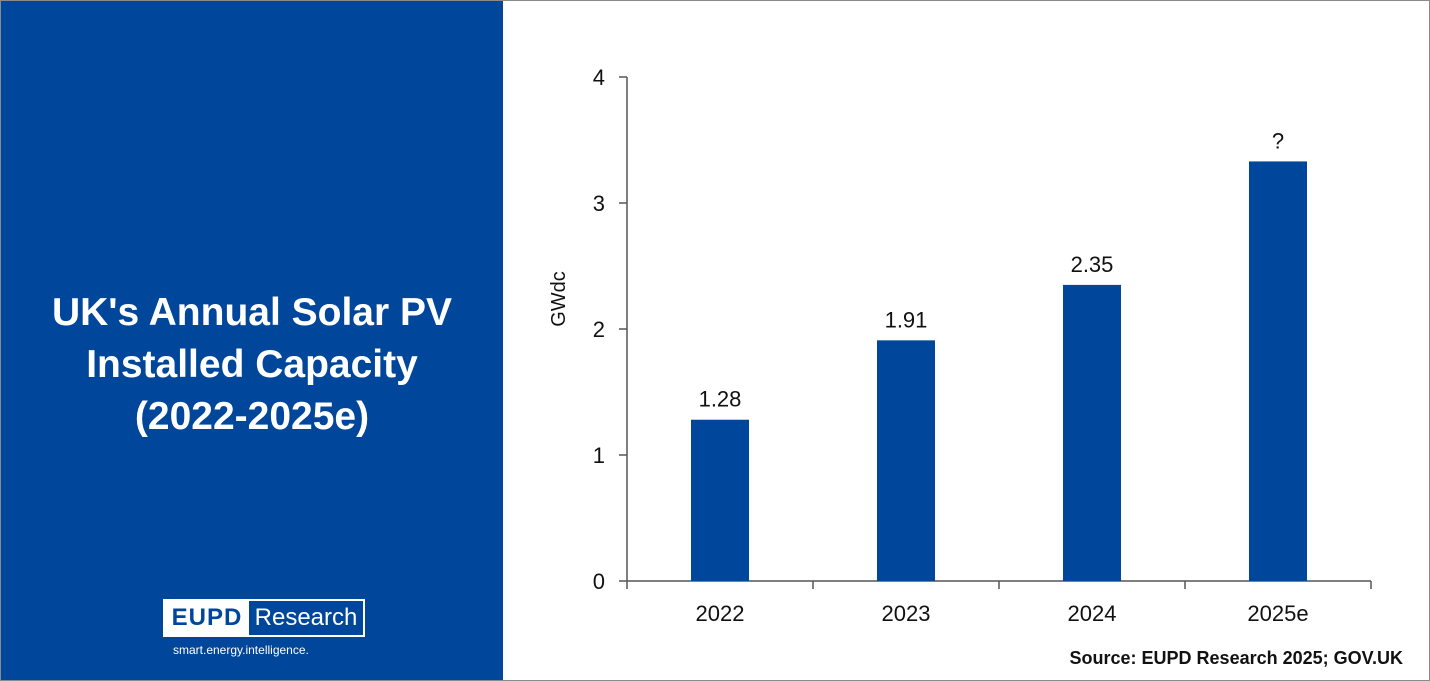 The height and width of the screenshot is (681, 1430). What do you see at coordinates (241, 650) in the screenshot?
I see `logo-tagline: smart.energy.intelligence.` at bounding box center [241, 650].